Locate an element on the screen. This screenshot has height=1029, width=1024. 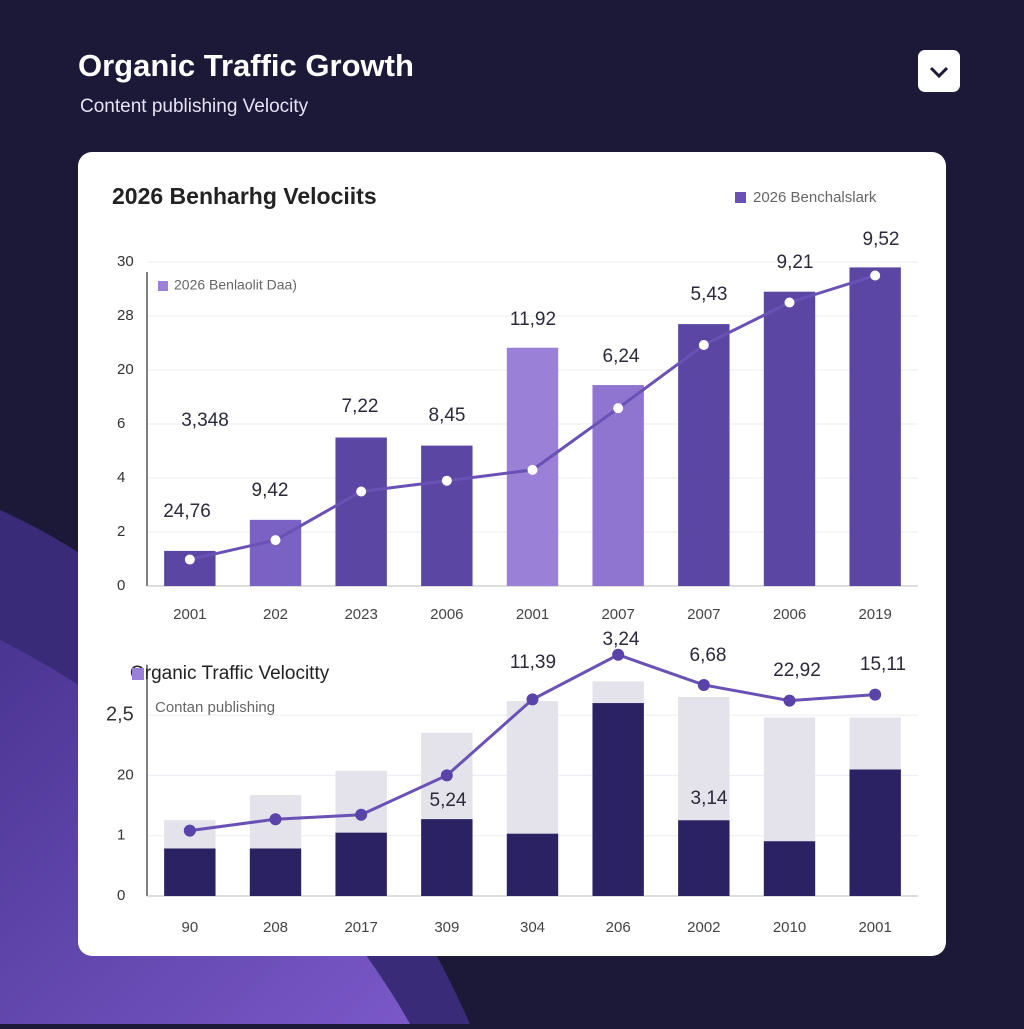
y-tick-label: 1 is located at coordinates (121, 835).